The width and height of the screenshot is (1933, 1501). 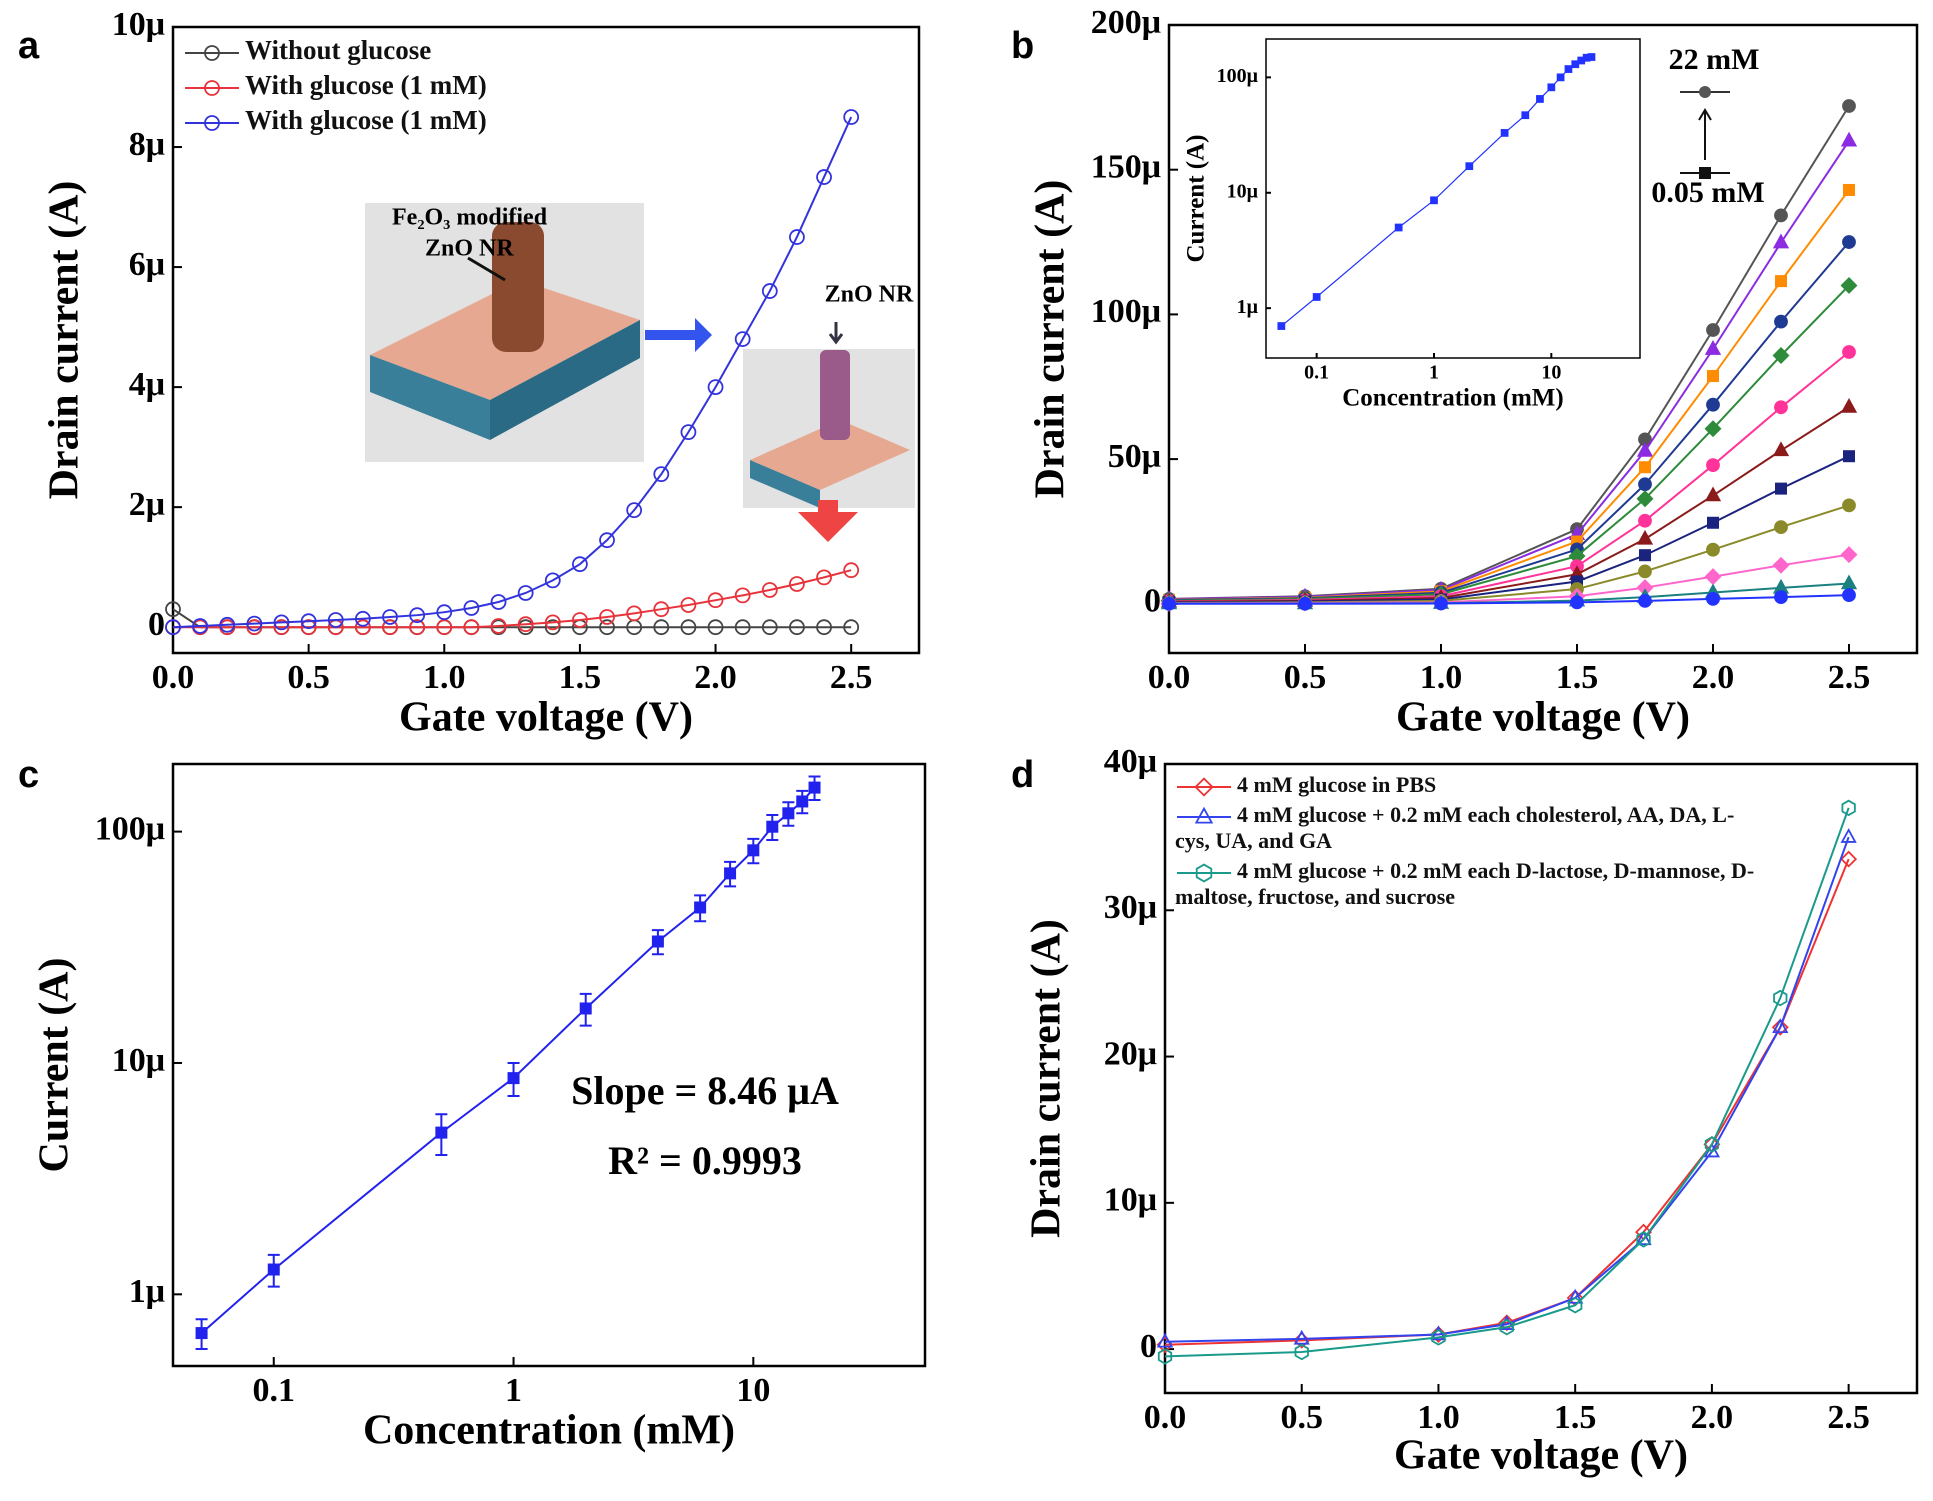 What do you see at coordinates (1507, 1082) in the screenshot?
I see `series-line` at bounding box center [1507, 1082].